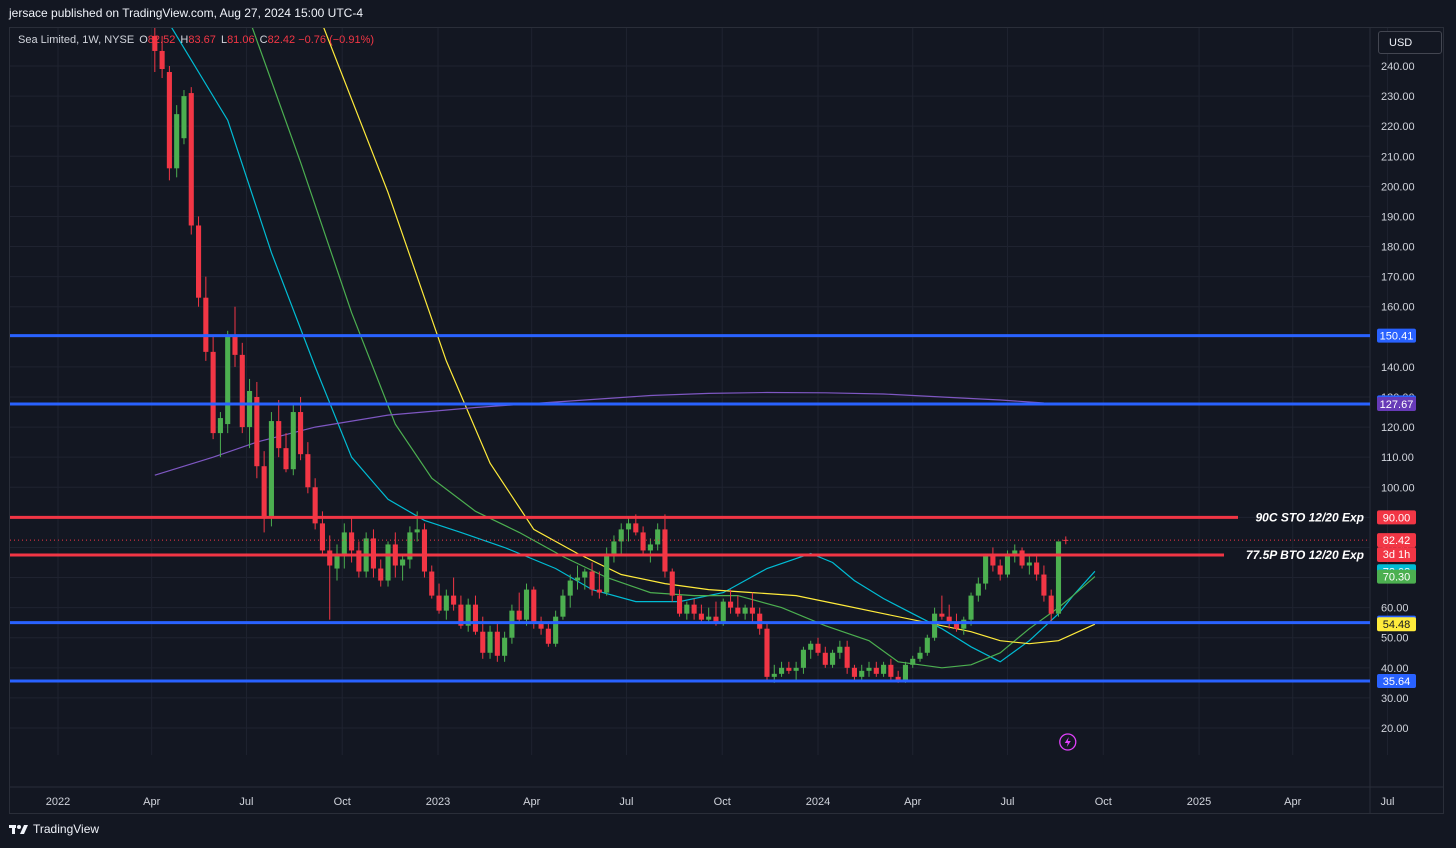  What do you see at coordinates (1397, 458) in the screenshot?
I see `price-tick-label: 110.00` at bounding box center [1397, 458].